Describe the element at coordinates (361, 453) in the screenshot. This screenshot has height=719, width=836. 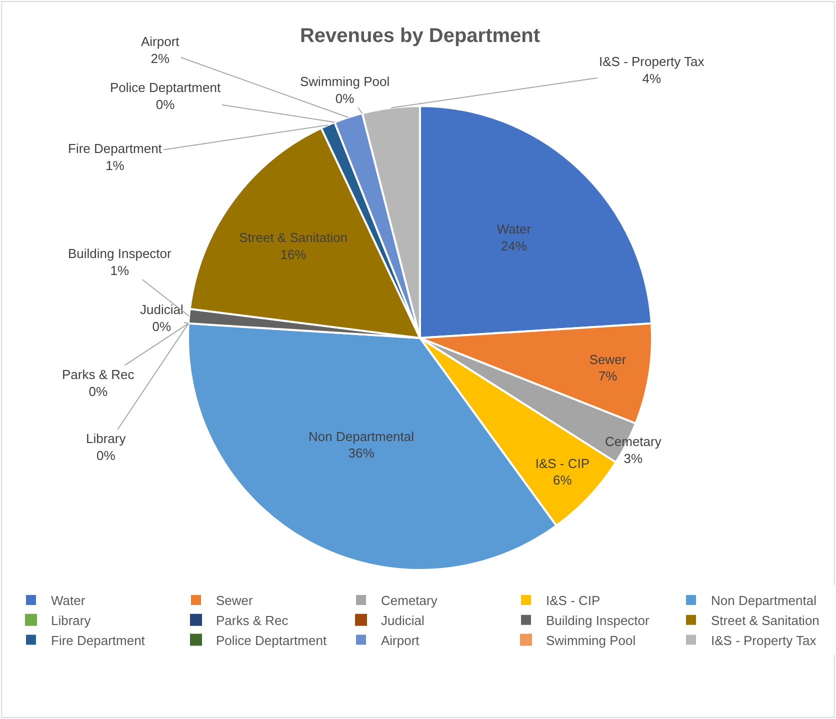
I see `data-label: 36%` at that location.